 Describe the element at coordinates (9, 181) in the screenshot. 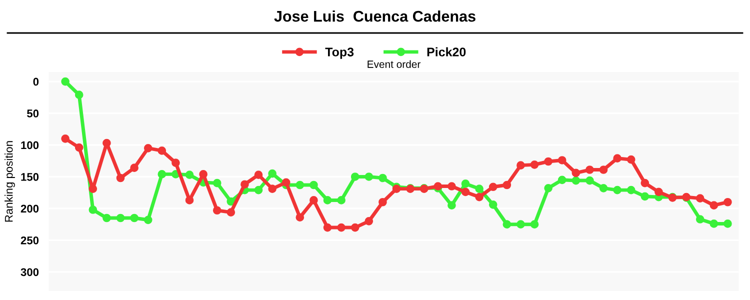

I see `y-axis-title: Ranking position` at that location.